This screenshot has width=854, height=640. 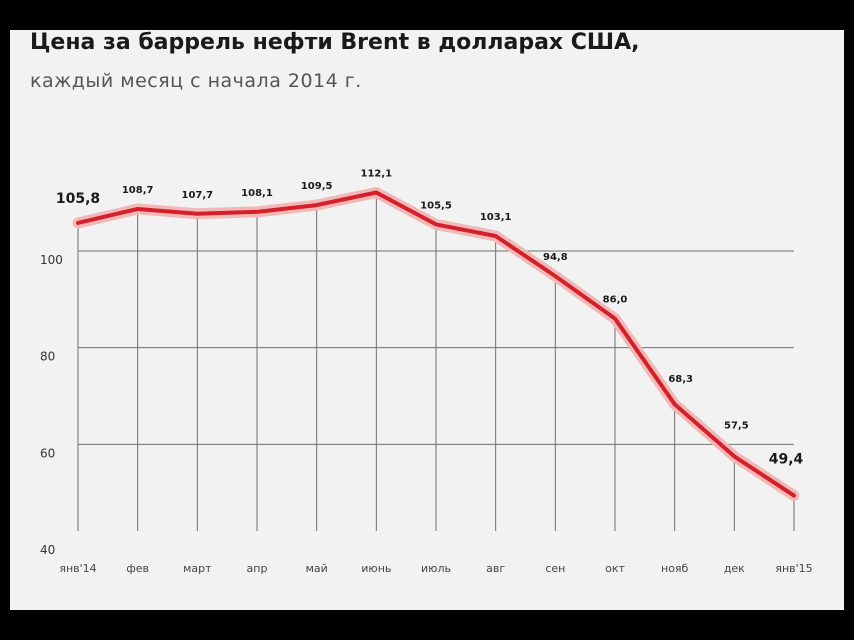 I want to click on data-label: 94,8, so click(x=555, y=257).